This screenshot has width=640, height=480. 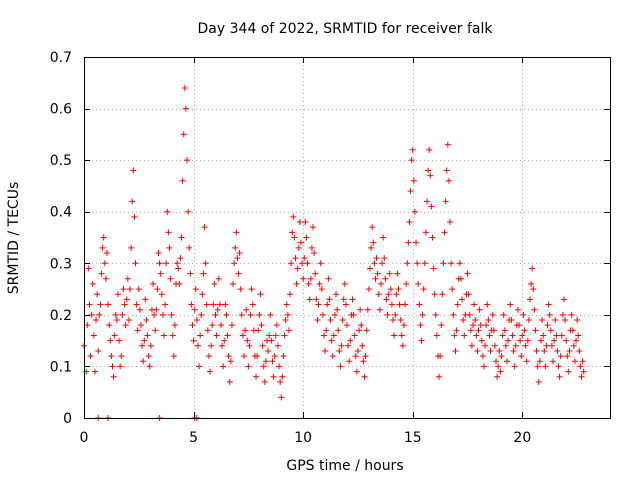 What do you see at coordinates (67, 419) in the screenshot?
I see `y-tick-label: 0` at bounding box center [67, 419].